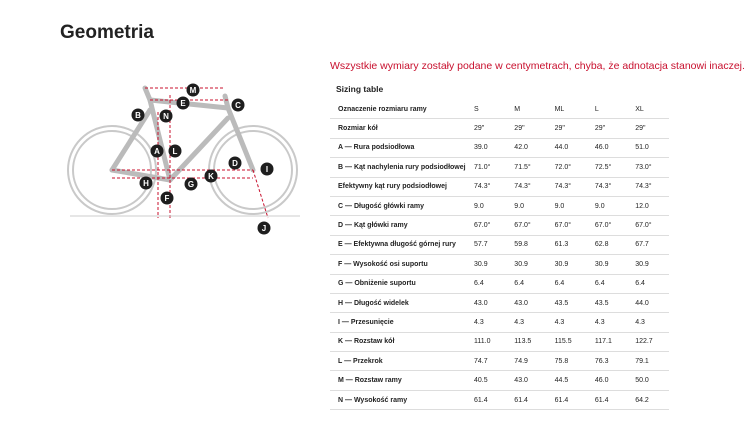  Describe the element at coordinates (609, 167) in the screenshot. I see `cell: 72.5°` at that location.